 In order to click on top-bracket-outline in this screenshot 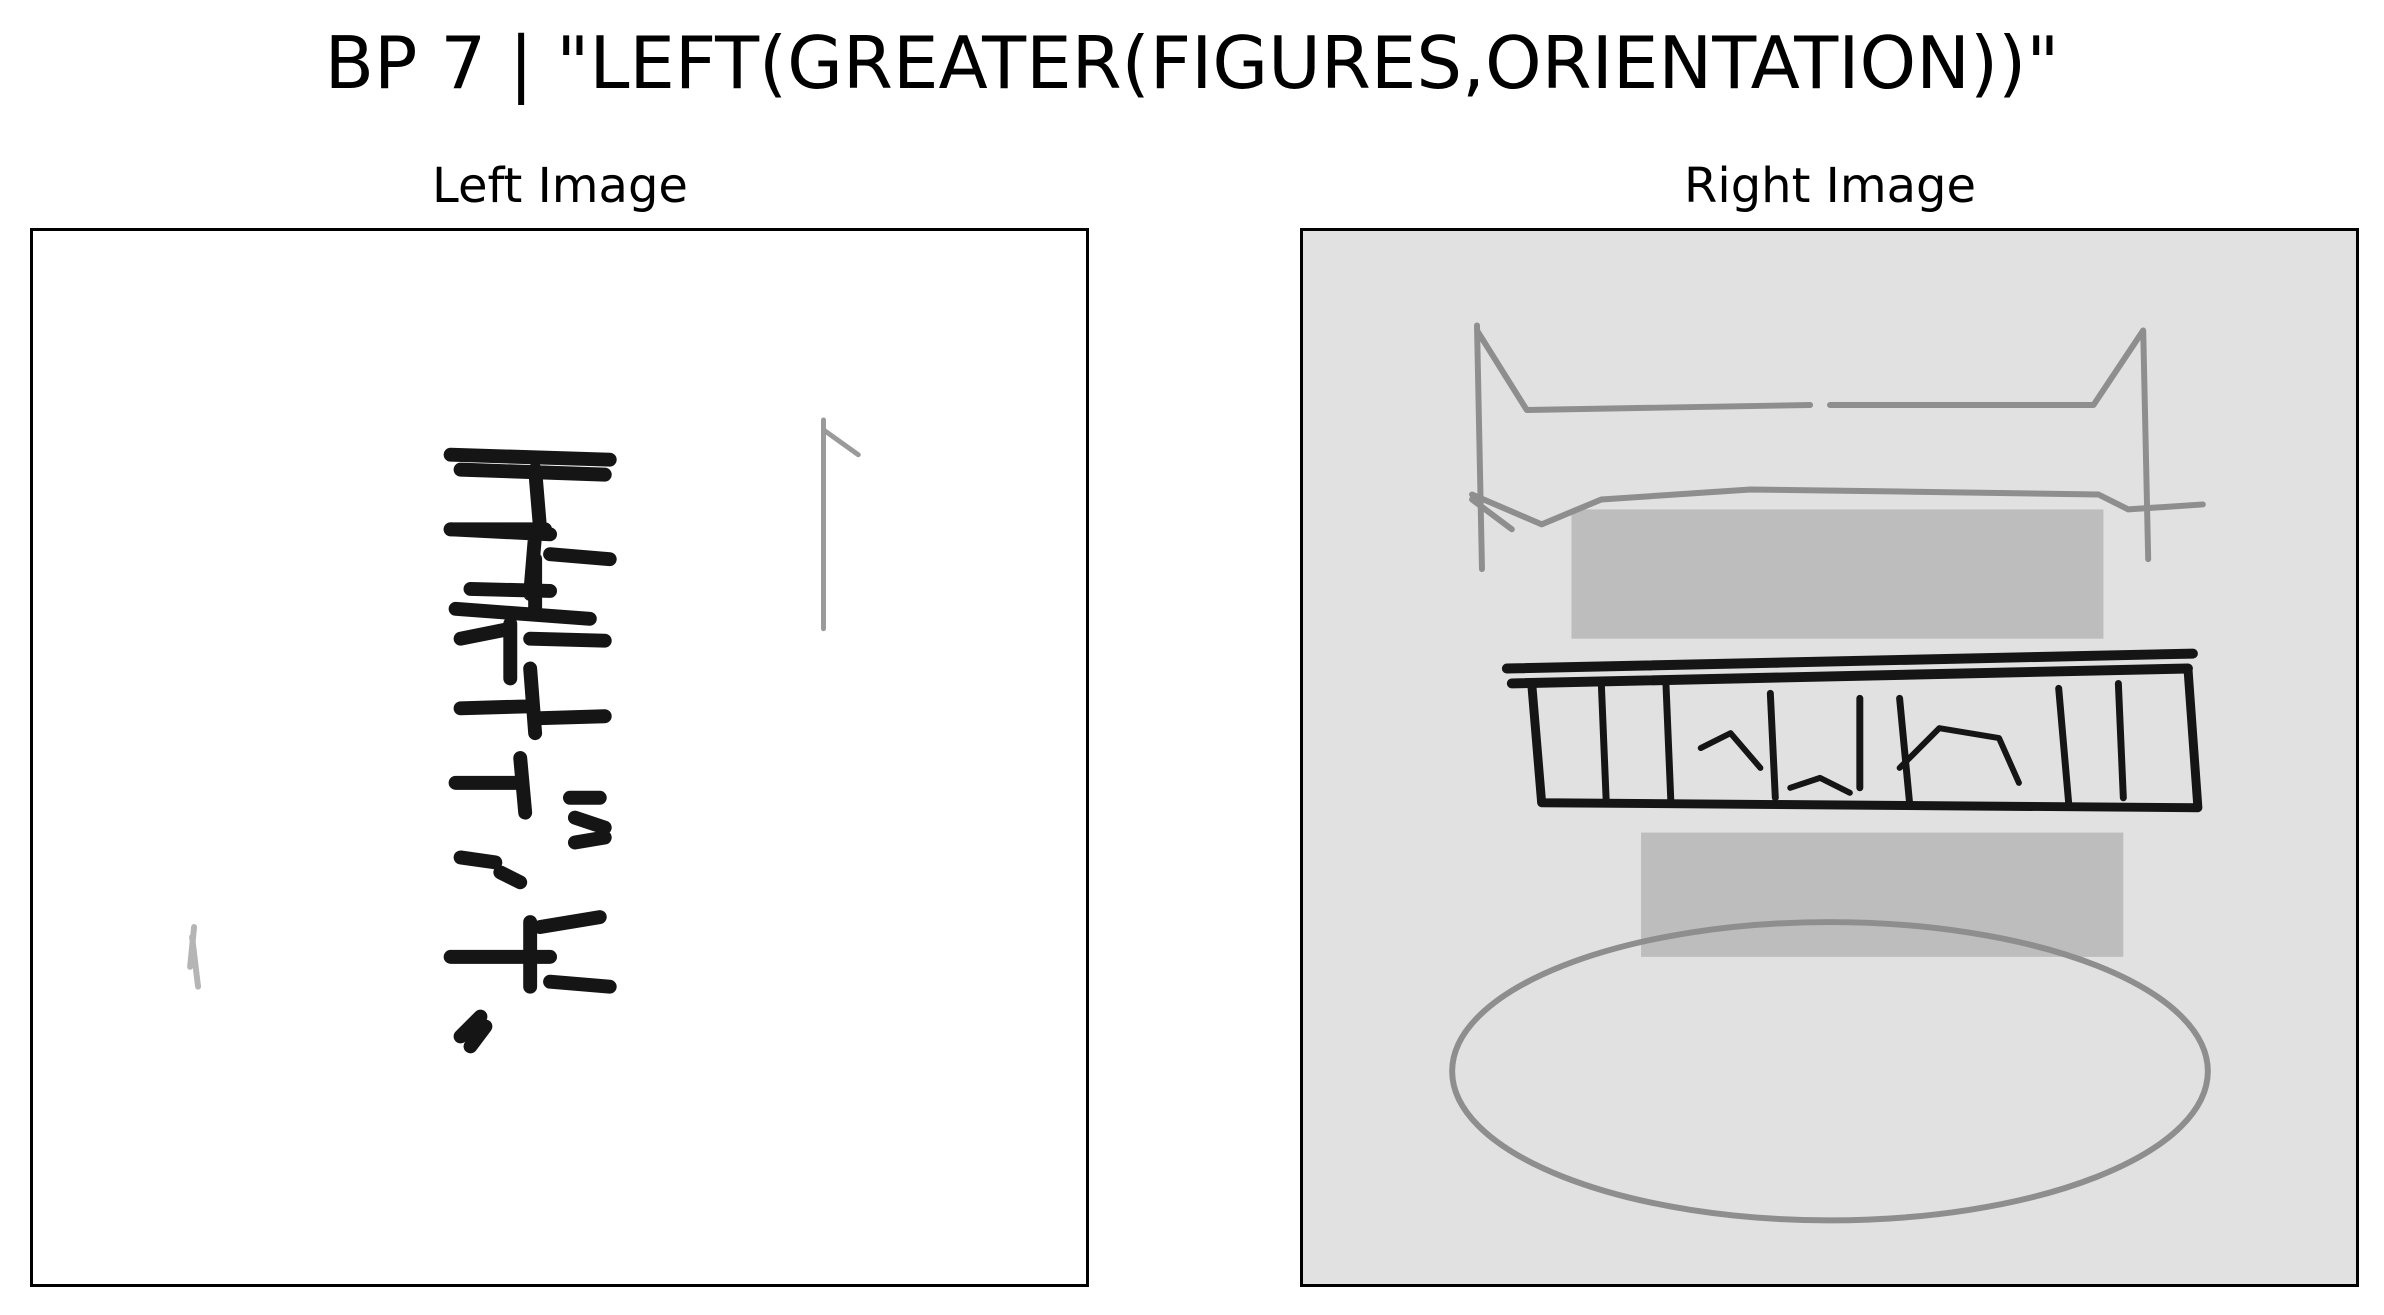, I will do `click(1837, 447)`.